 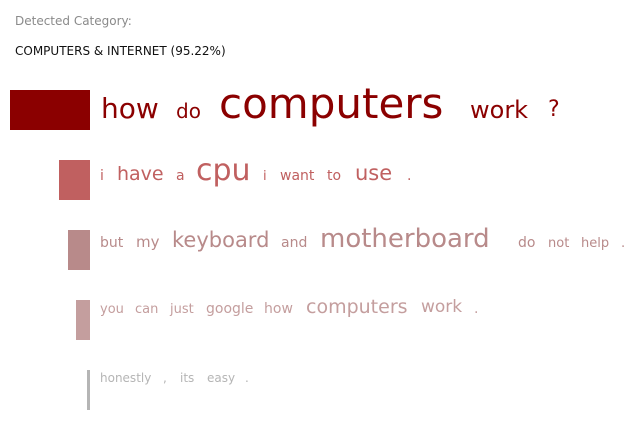 I want to click on sentence-4-word: can, so click(x=147, y=309).